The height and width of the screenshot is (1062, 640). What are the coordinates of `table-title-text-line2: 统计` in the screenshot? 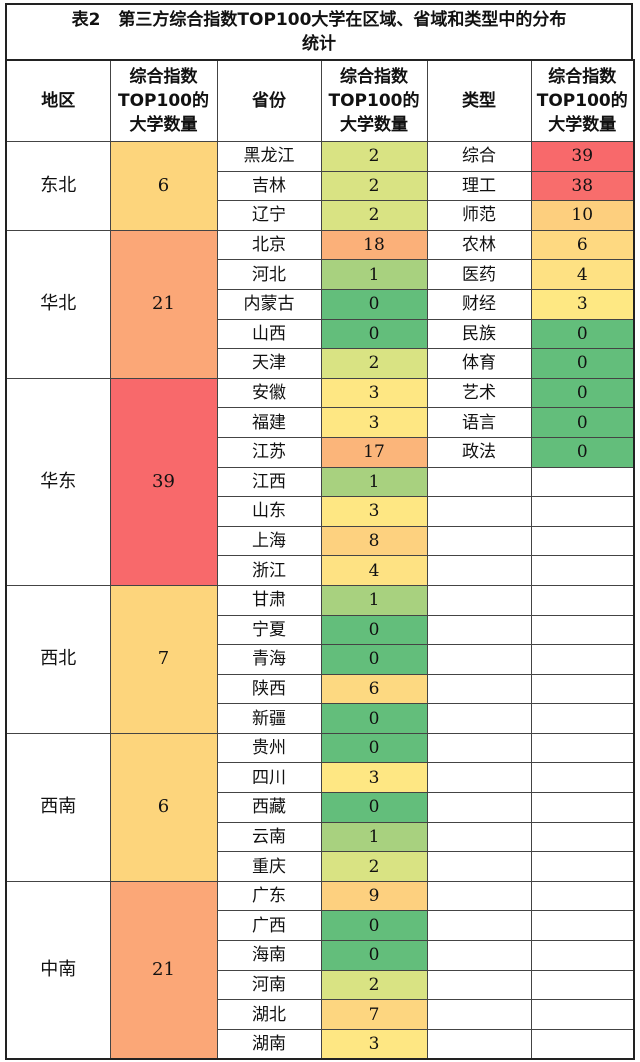 It's located at (319, 44).